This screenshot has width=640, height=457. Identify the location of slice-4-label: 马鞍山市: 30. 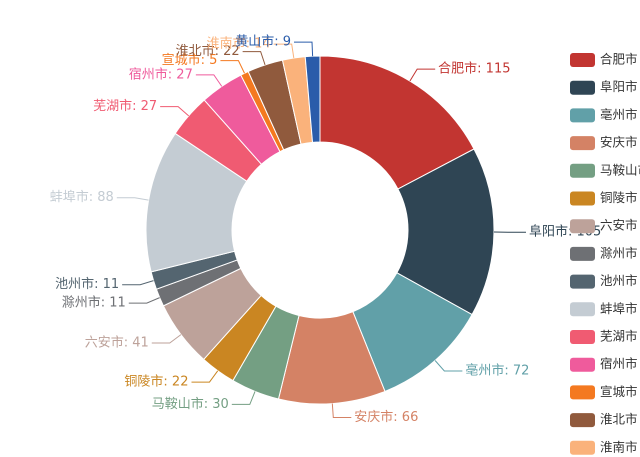
(190, 404).